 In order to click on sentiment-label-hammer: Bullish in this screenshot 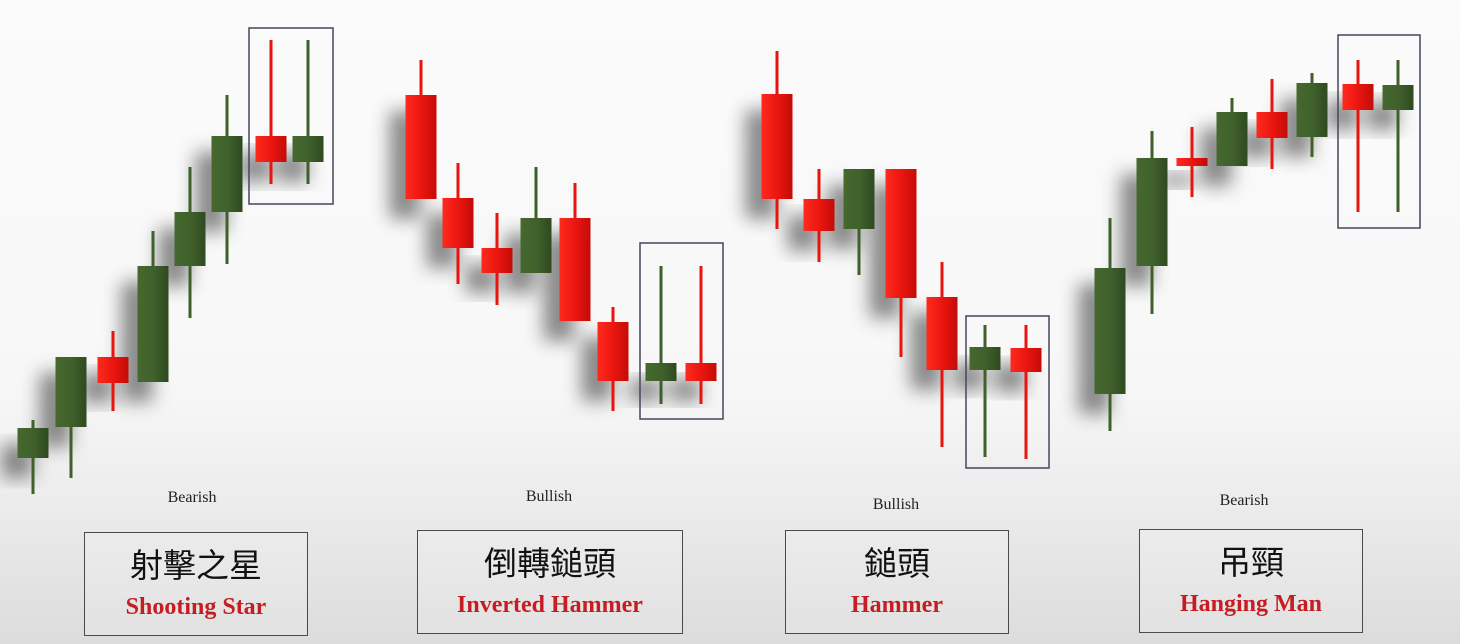, I will do `click(896, 504)`.